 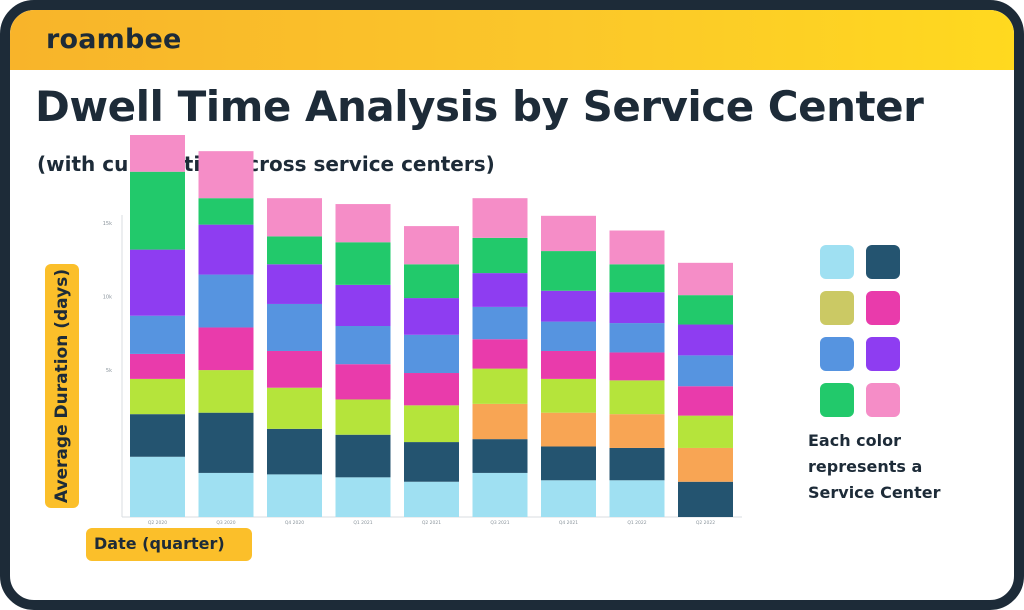 What do you see at coordinates (362, 523) in the screenshot?
I see `x-tick-label: Q1 2021` at bounding box center [362, 523].